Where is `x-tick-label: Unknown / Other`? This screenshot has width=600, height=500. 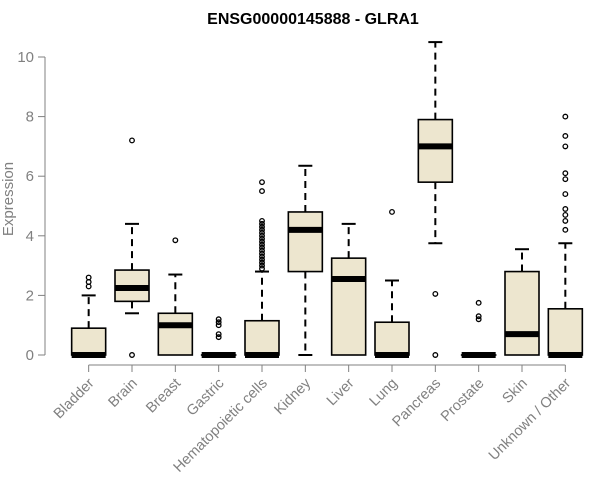 x-tick-label: Unknown / Other is located at coordinates (530, 419).